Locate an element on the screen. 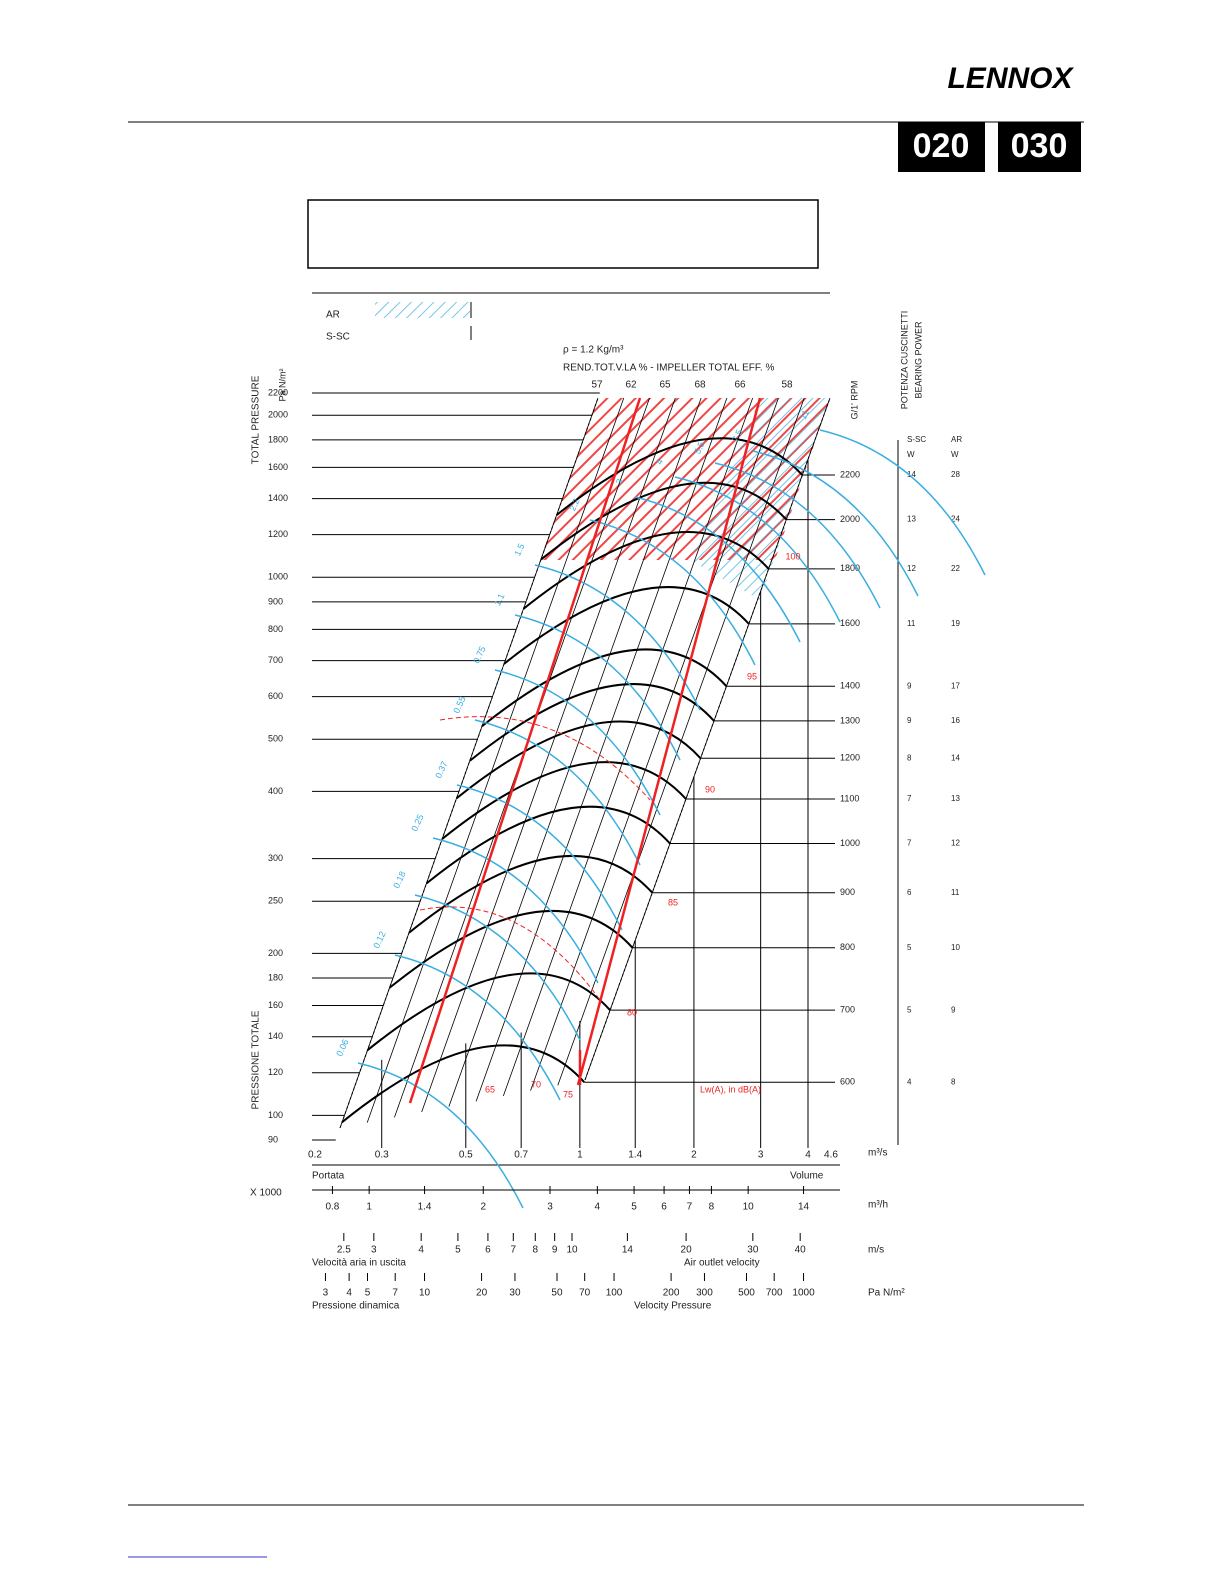  efficiency-top: 68 is located at coordinates (700, 385).